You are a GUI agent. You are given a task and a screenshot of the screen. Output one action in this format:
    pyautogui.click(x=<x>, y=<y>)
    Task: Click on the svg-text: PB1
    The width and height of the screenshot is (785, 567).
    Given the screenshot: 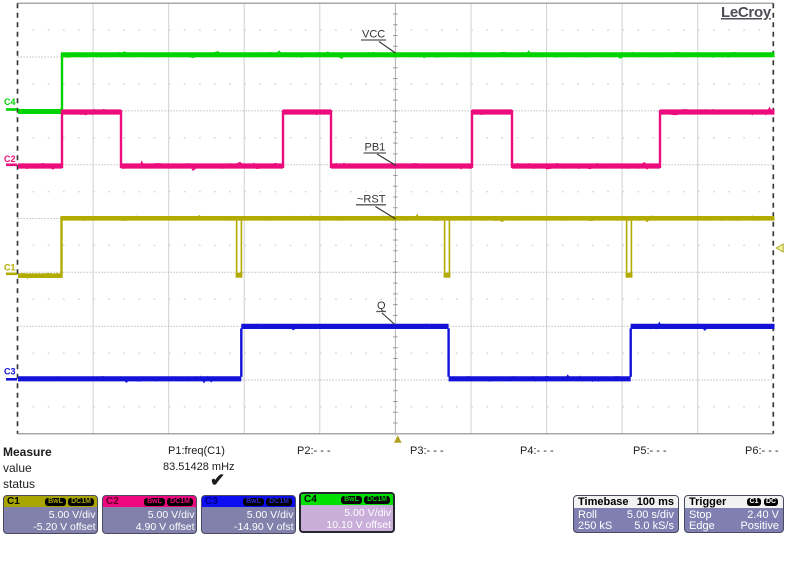 What is the action you would take?
    pyautogui.click(x=375, y=148)
    